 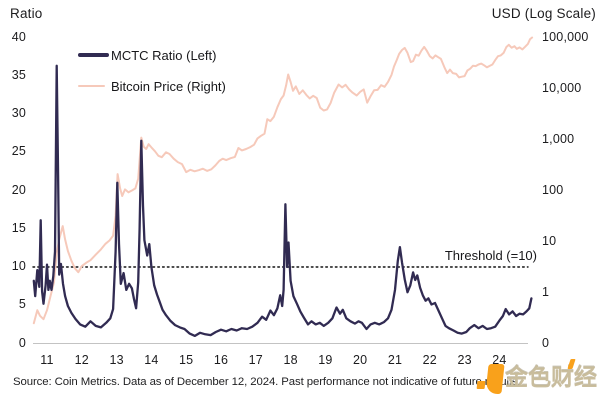 I want to click on jinse-finance-logo-icon, so click(x=490, y=378).